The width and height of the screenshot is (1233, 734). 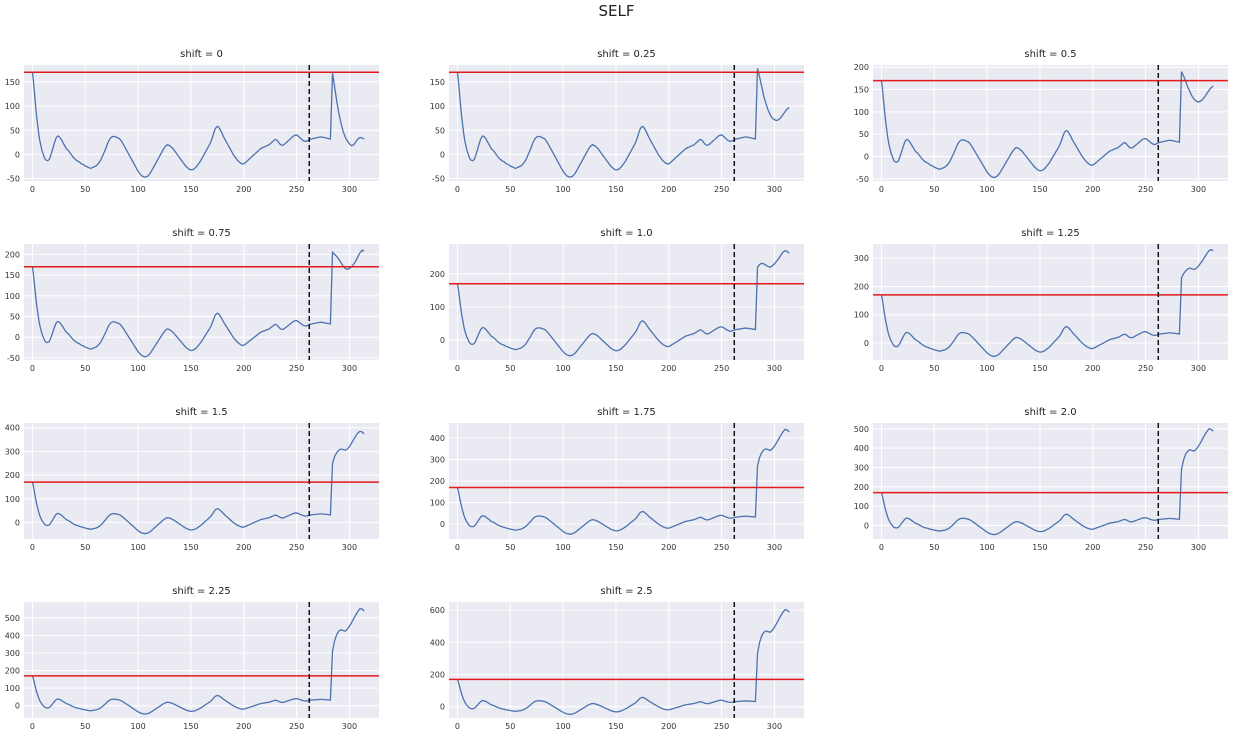 I want to click on y-tick-label: 600, so click(x=437, y=610).